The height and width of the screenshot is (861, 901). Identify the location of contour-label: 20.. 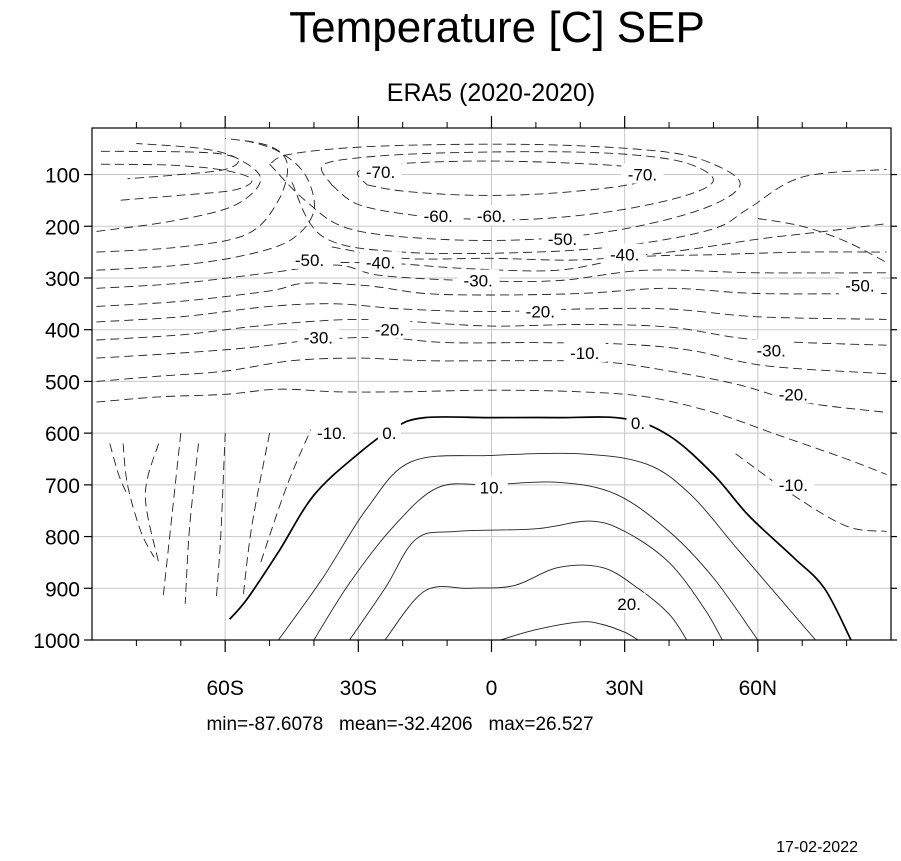
(629, 604).